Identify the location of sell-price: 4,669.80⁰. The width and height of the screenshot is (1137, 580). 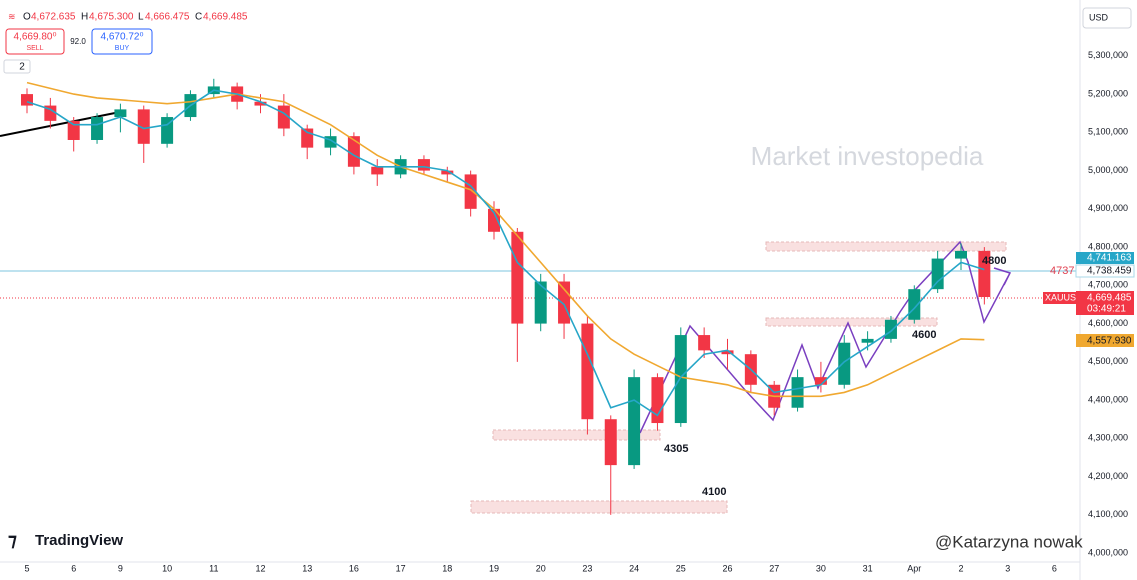
(35, 37).